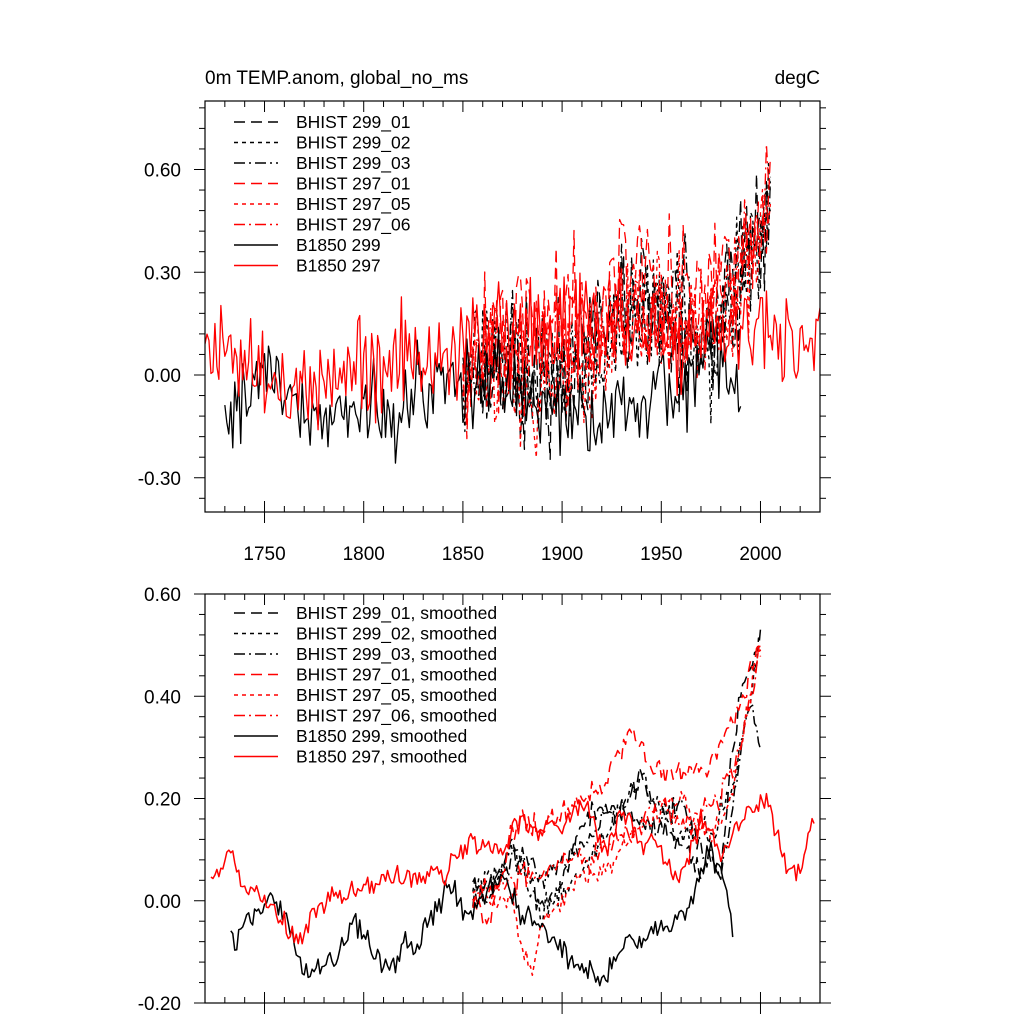  What do you see at coordinates (562, 554) in the screenshot?
I see `x-tick-label: 1900` at bounding box center [562, 554].